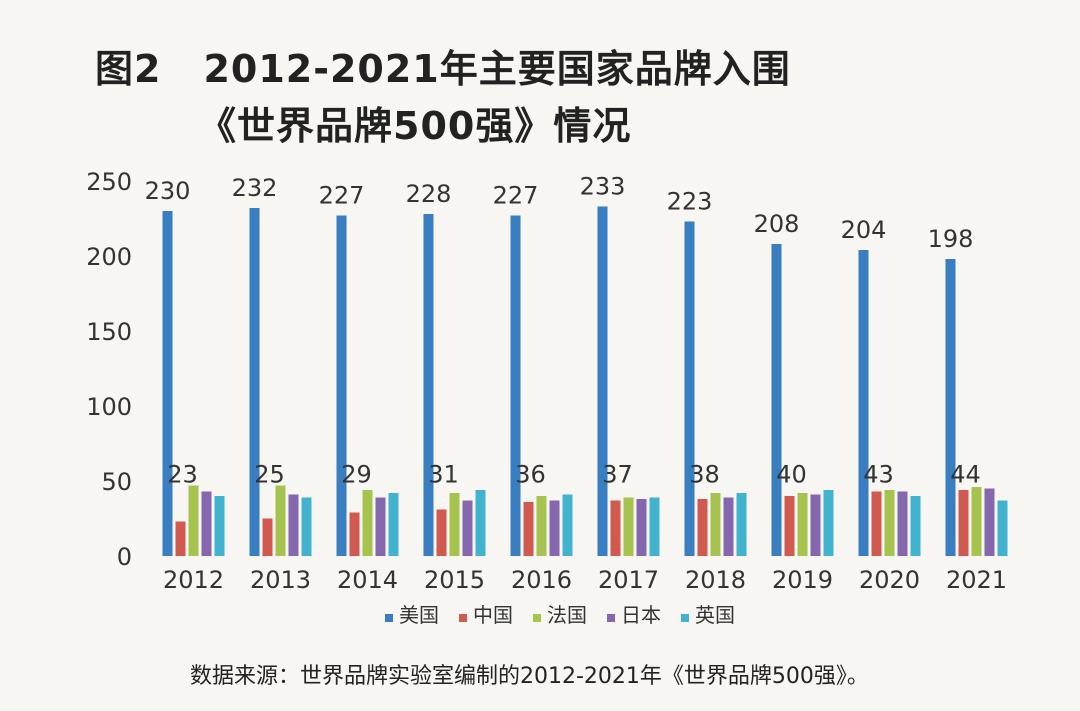  Describe the element at coordinates (393, 524) in the screenshot. I see `bar-英国-2014` at that location.